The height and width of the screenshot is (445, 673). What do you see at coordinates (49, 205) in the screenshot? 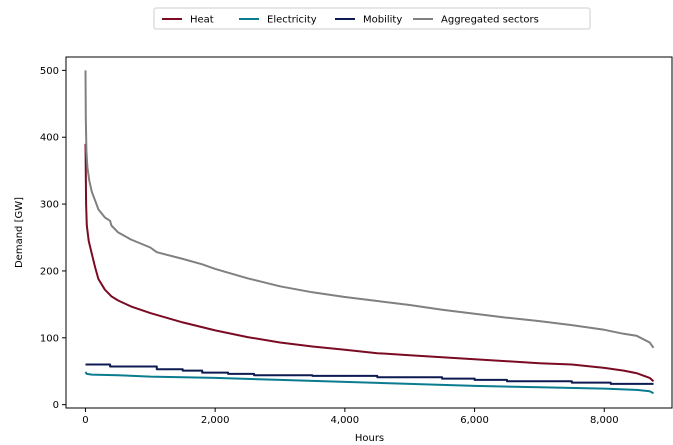
I see `y-tick-label: 300` at bounding box center [49, 205].